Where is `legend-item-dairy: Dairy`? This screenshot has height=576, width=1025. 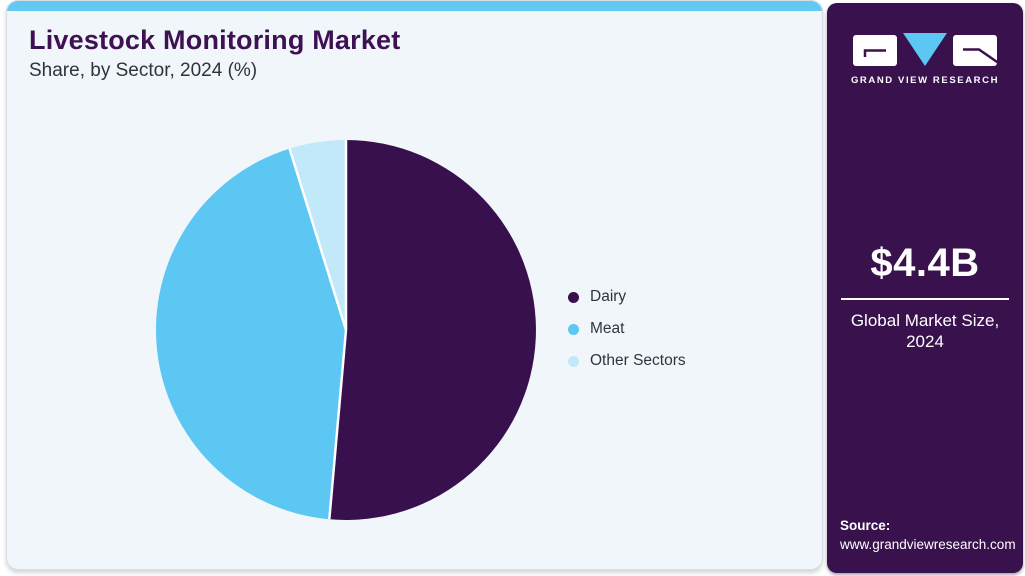
legend-item-dairy: Dairy is located at coordinates (627, 297).